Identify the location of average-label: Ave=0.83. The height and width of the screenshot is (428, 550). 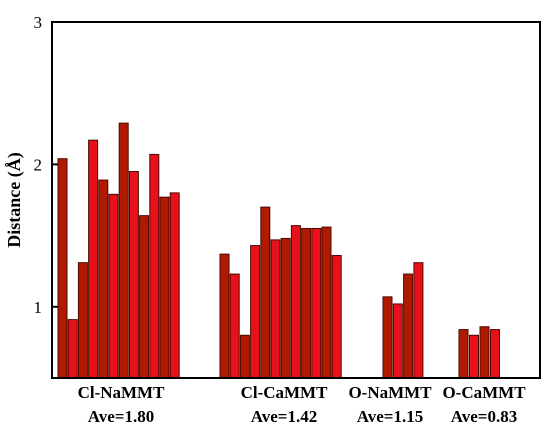
(484, 416).